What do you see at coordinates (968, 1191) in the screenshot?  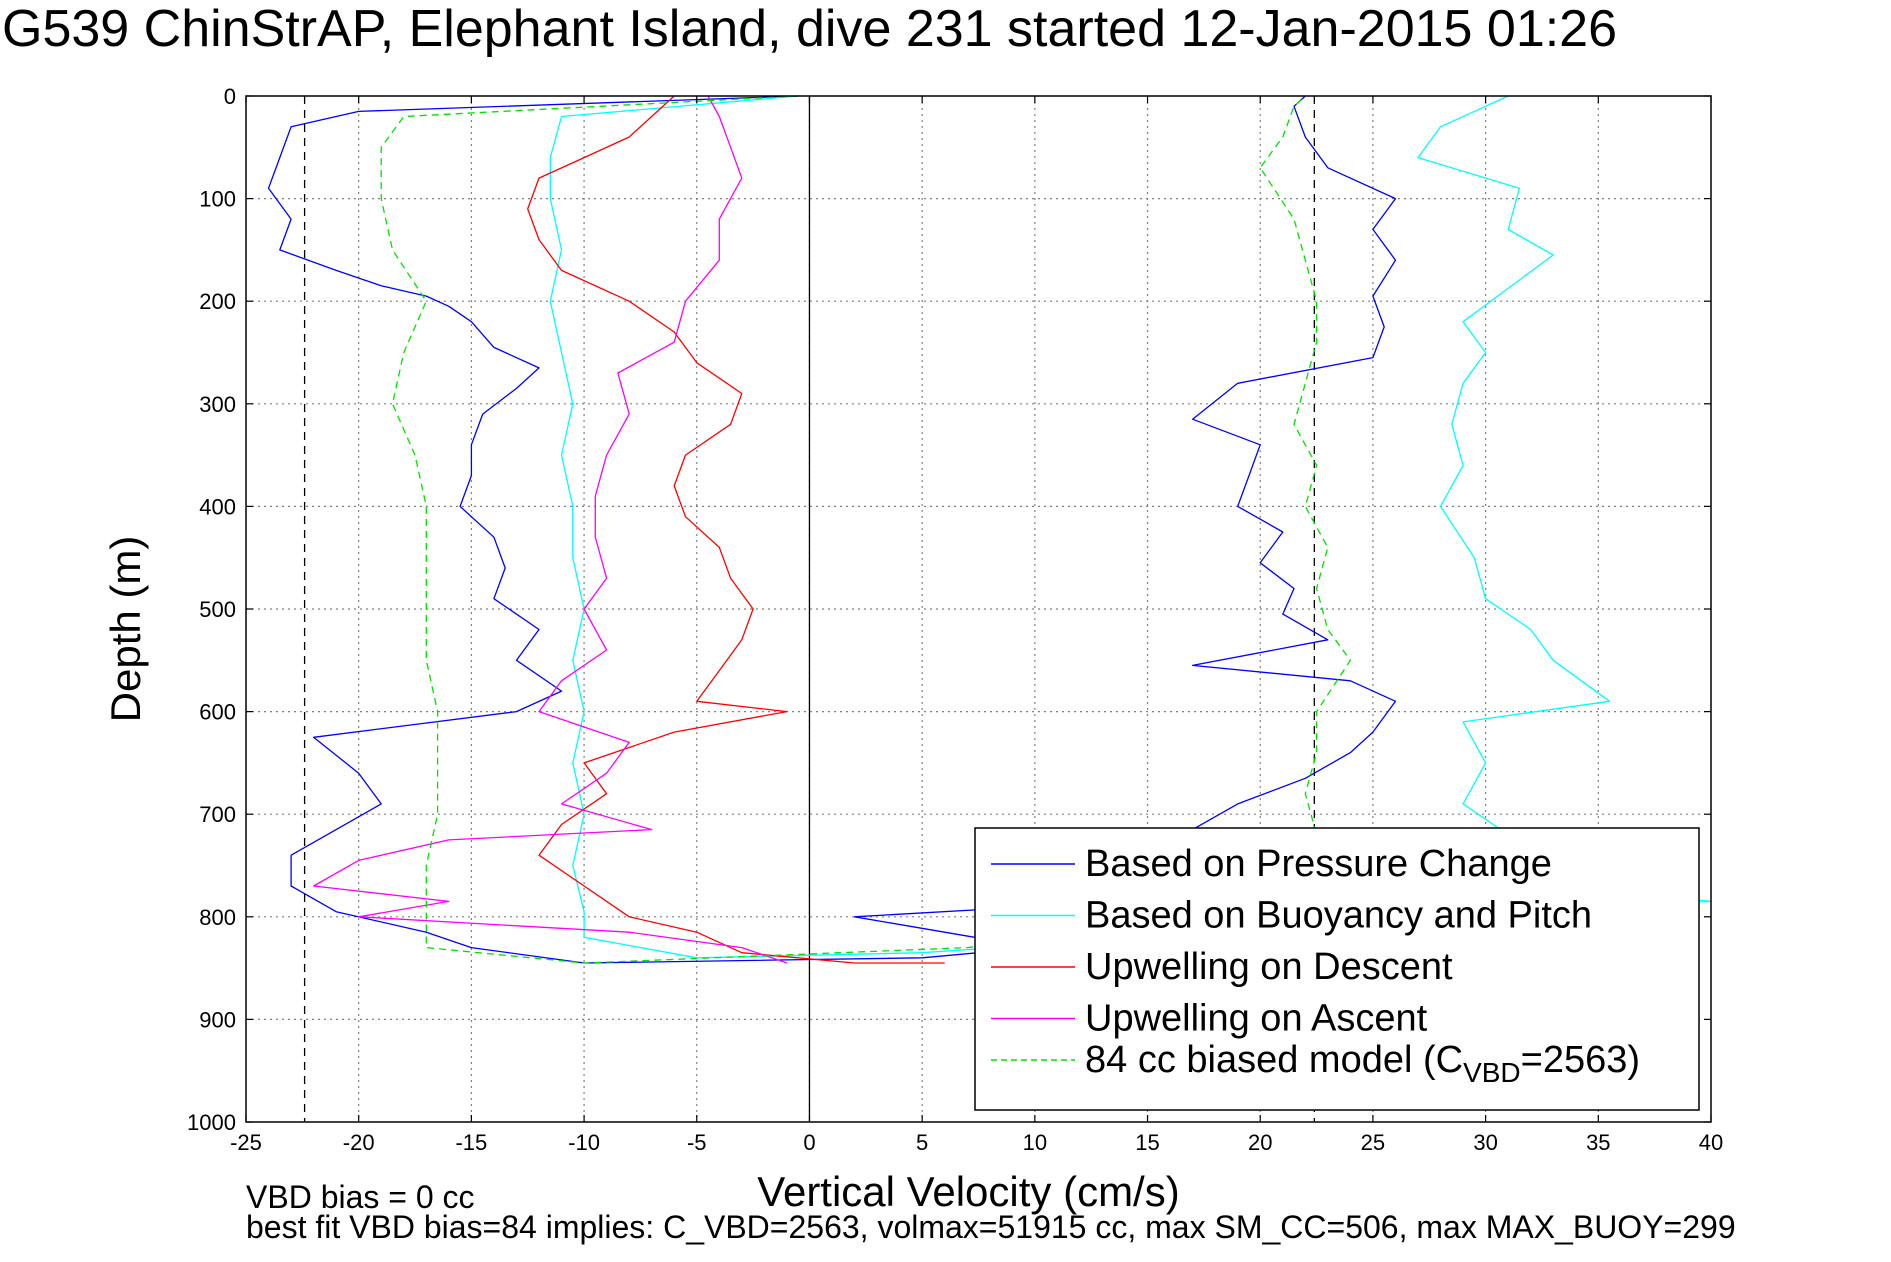 I see `x-axis-label: Vertical Velocity (cm/s)` at bounding box center [968, 1191].